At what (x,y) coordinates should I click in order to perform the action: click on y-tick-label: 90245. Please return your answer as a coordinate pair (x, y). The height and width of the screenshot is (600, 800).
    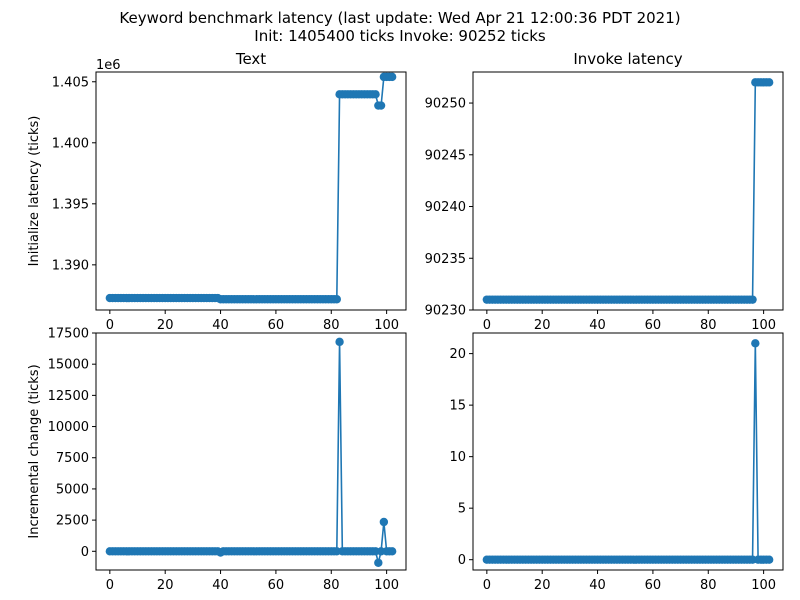
    Looking at the image, I should click on (445, 155).